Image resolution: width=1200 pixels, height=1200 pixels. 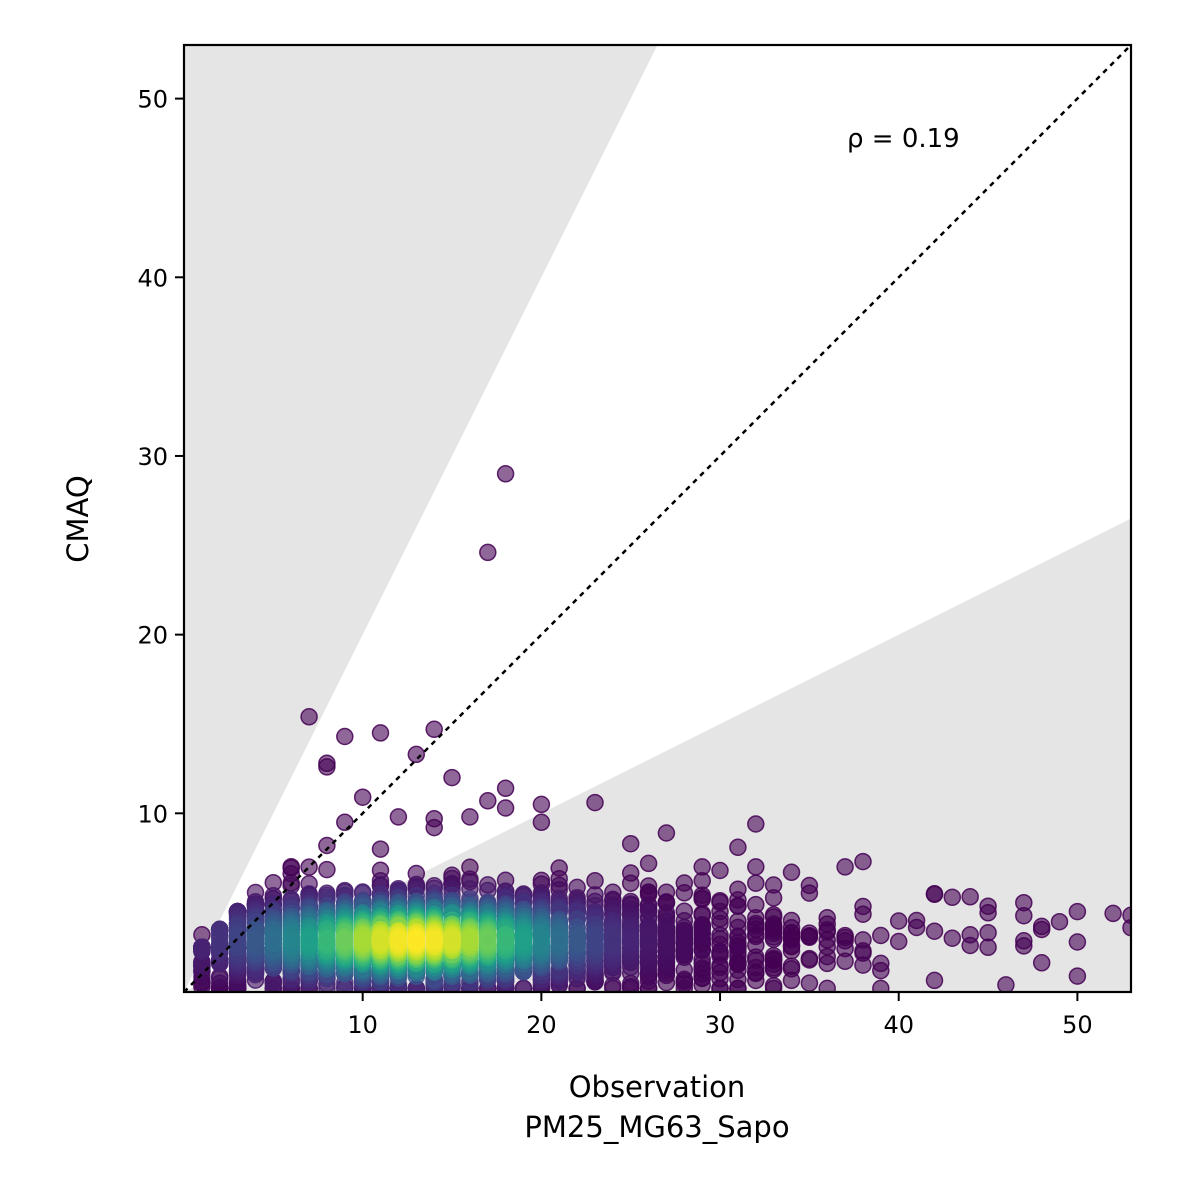 I want to click on x-axis-ticks: 10 20 30 40 50, so click(x=720, y=1015).